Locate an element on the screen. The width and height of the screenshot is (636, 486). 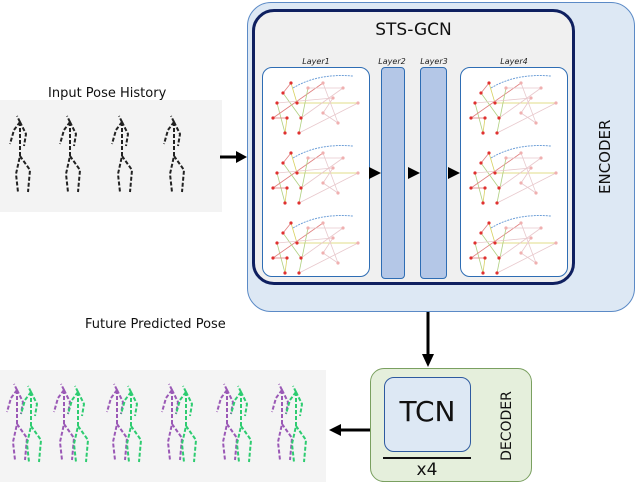
layer4-box is located at coordinates (514, 172).